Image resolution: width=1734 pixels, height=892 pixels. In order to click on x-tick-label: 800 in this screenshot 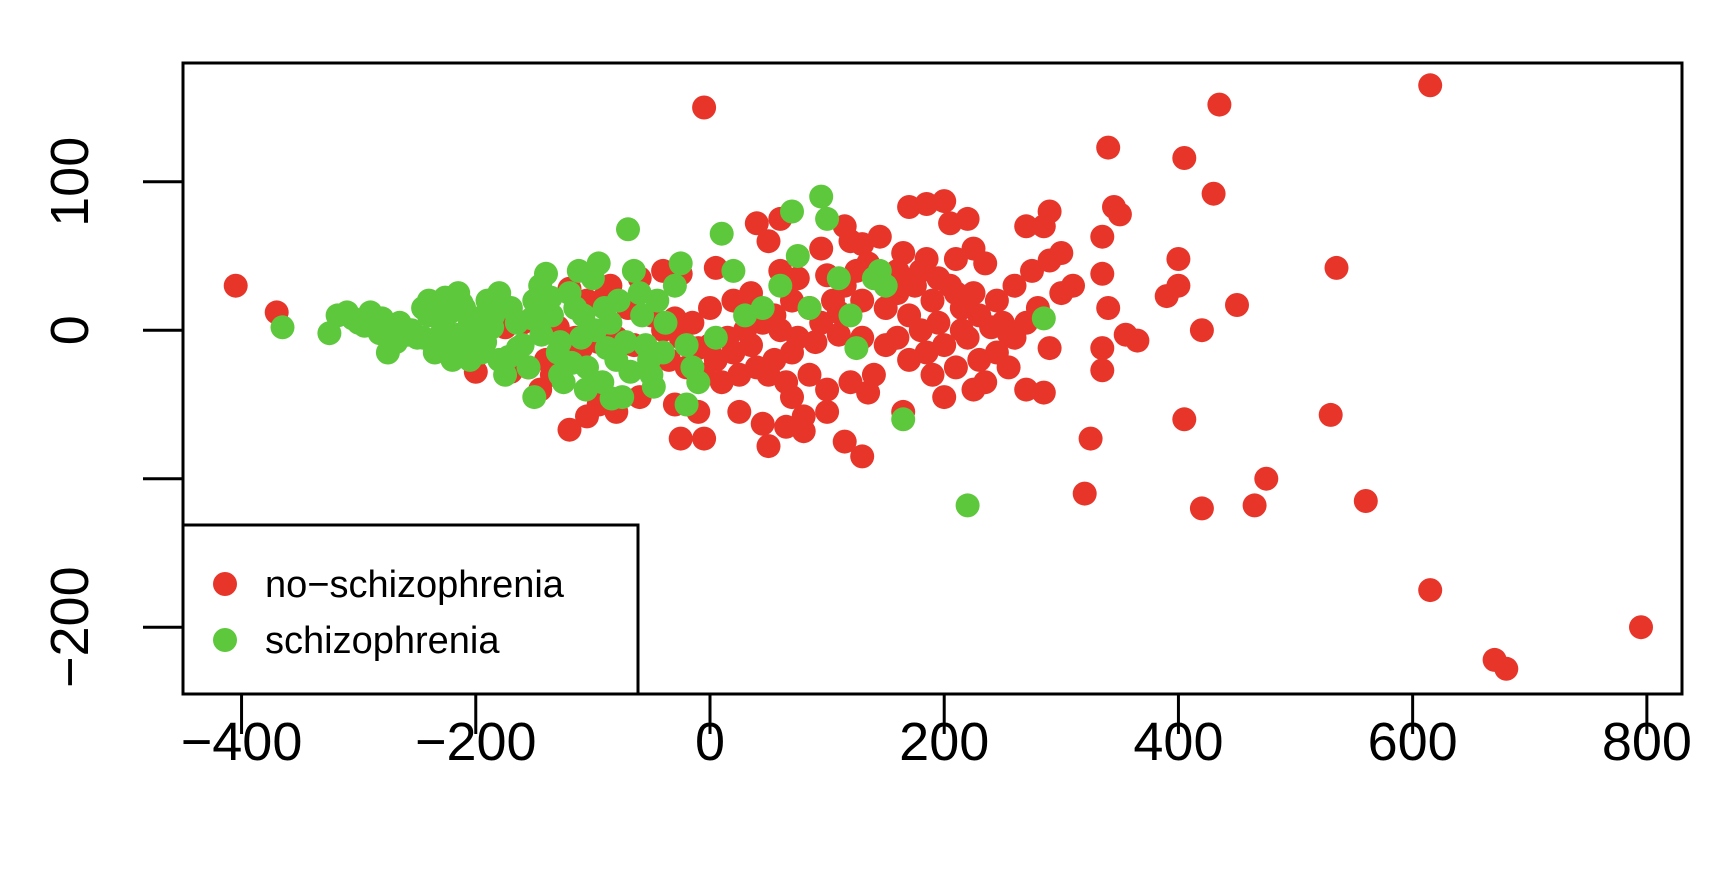, I will do `click(1647, 742)`.